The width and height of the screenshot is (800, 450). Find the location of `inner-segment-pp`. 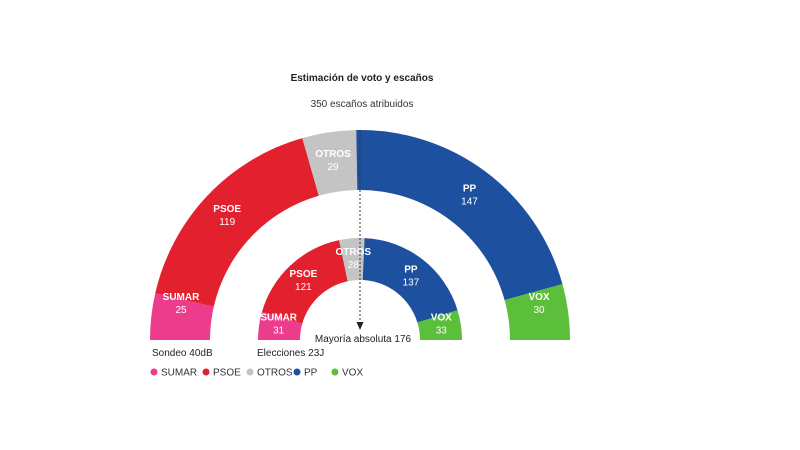

inner-segment-pp is located at coordinates (410, 280).